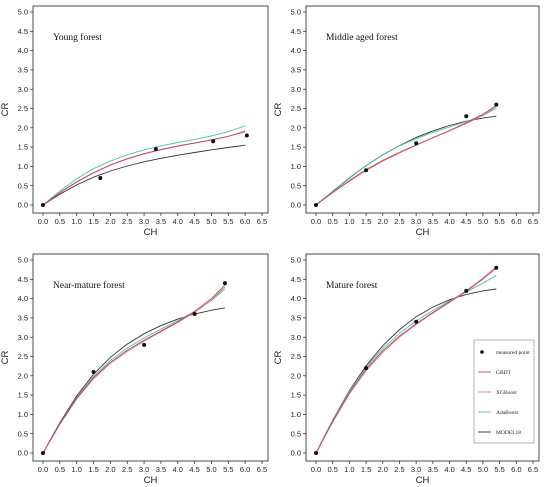 Image resolution: width=550 pixels, height=487 pixels. I want to click on x-tick-label: 2.0, so click(110, 469).